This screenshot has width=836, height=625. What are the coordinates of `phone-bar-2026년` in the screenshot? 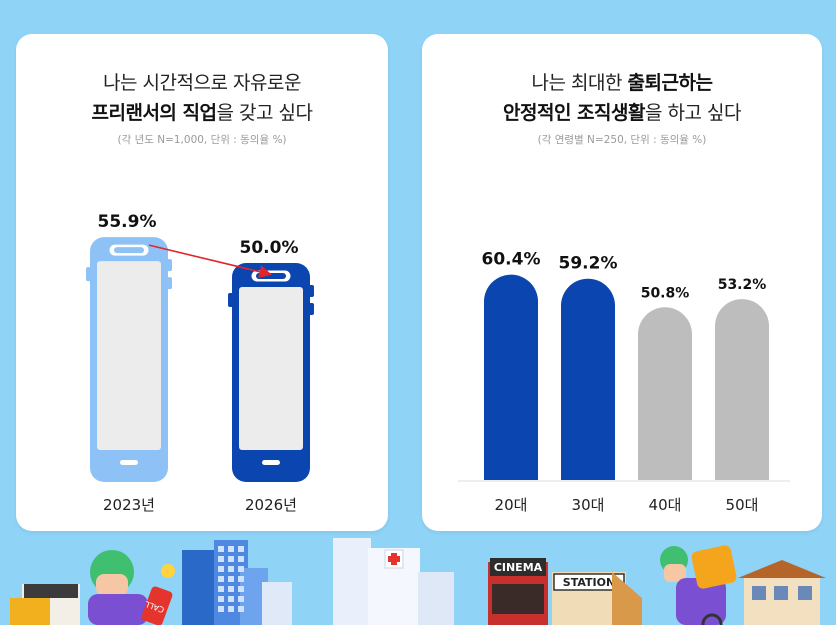 It's located at (271, 372).